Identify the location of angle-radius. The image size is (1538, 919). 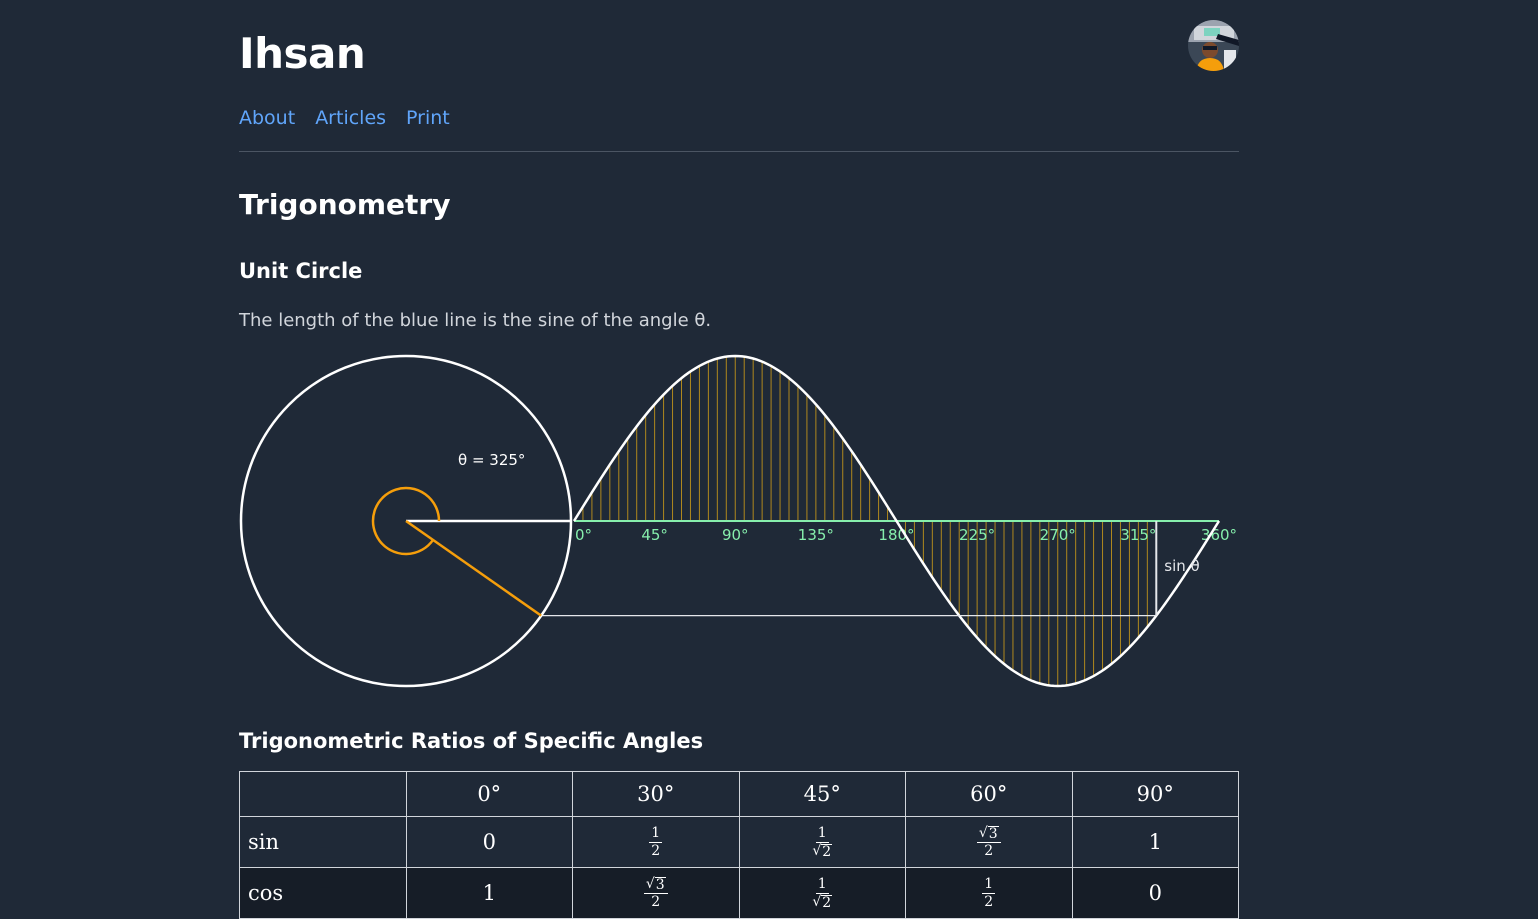
(473, 568).